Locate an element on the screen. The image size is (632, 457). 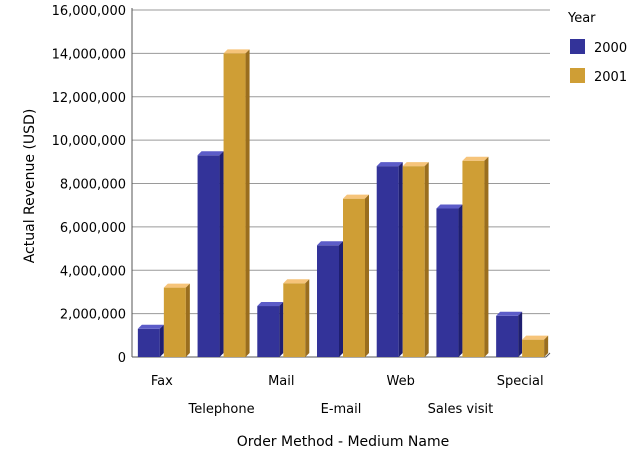
y-tick-label: 12,000,000 is located at coordinates (89, 98).